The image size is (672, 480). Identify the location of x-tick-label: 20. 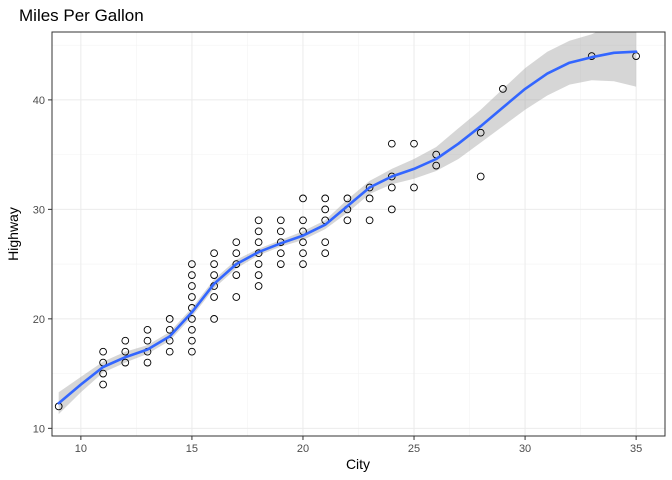
(303, 449).